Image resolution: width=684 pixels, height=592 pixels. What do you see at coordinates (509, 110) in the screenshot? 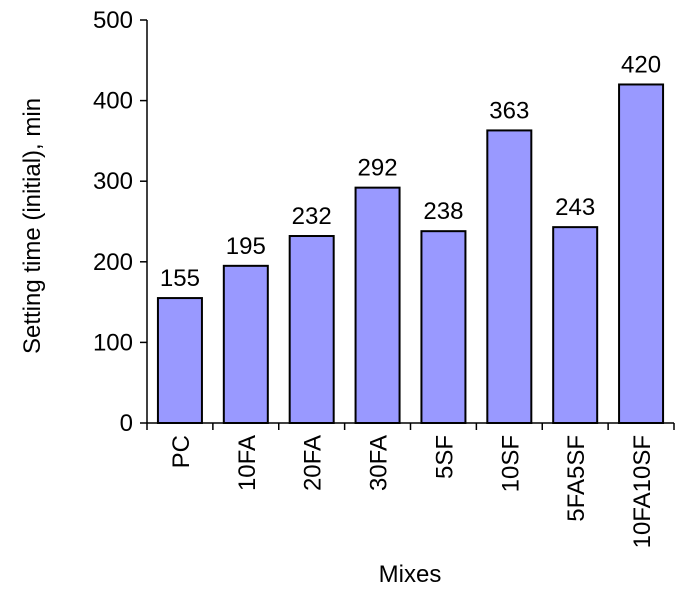
I see `value-label-10sf: 363` at bounding box center [509, 110].